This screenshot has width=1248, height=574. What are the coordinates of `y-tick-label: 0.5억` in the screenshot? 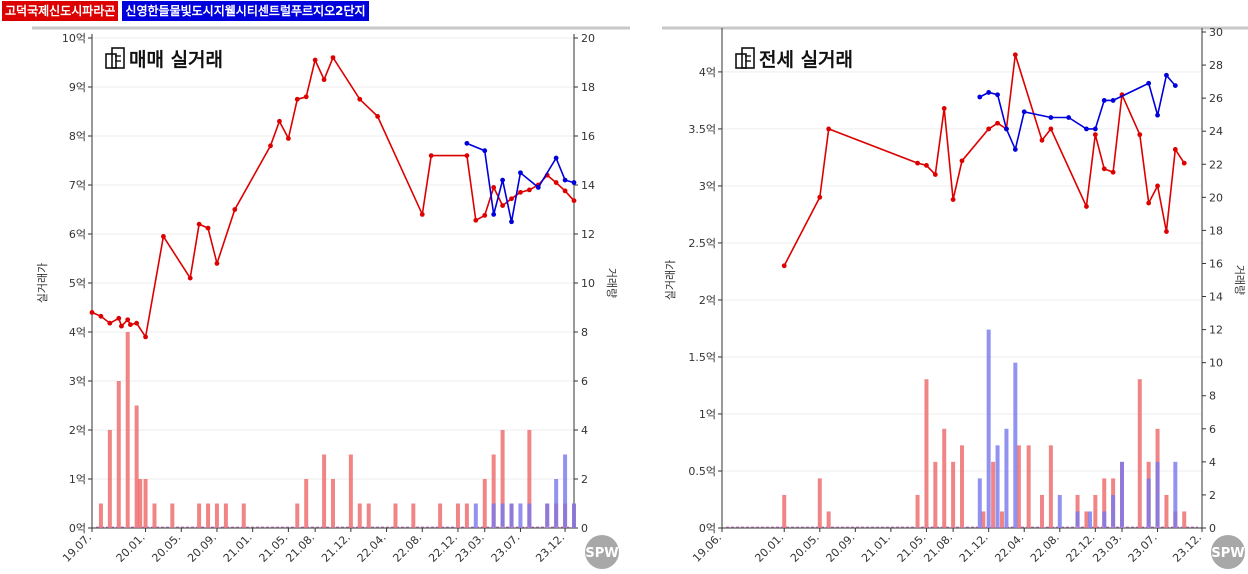 It's located at (702, 471).